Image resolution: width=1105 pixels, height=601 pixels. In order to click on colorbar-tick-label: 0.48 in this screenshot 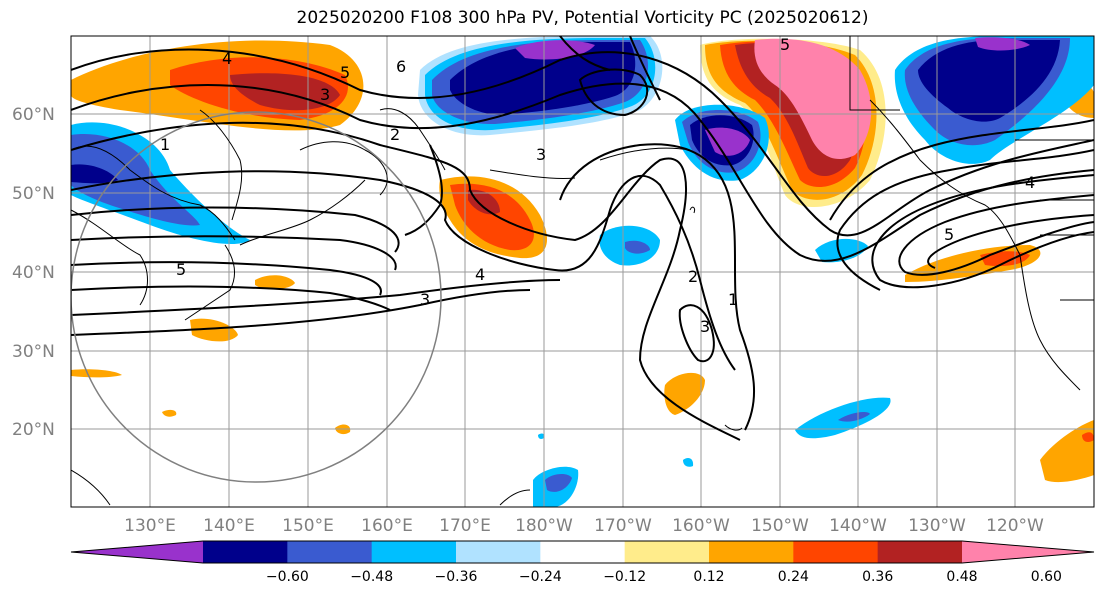, I will do `click(961, 577)`.